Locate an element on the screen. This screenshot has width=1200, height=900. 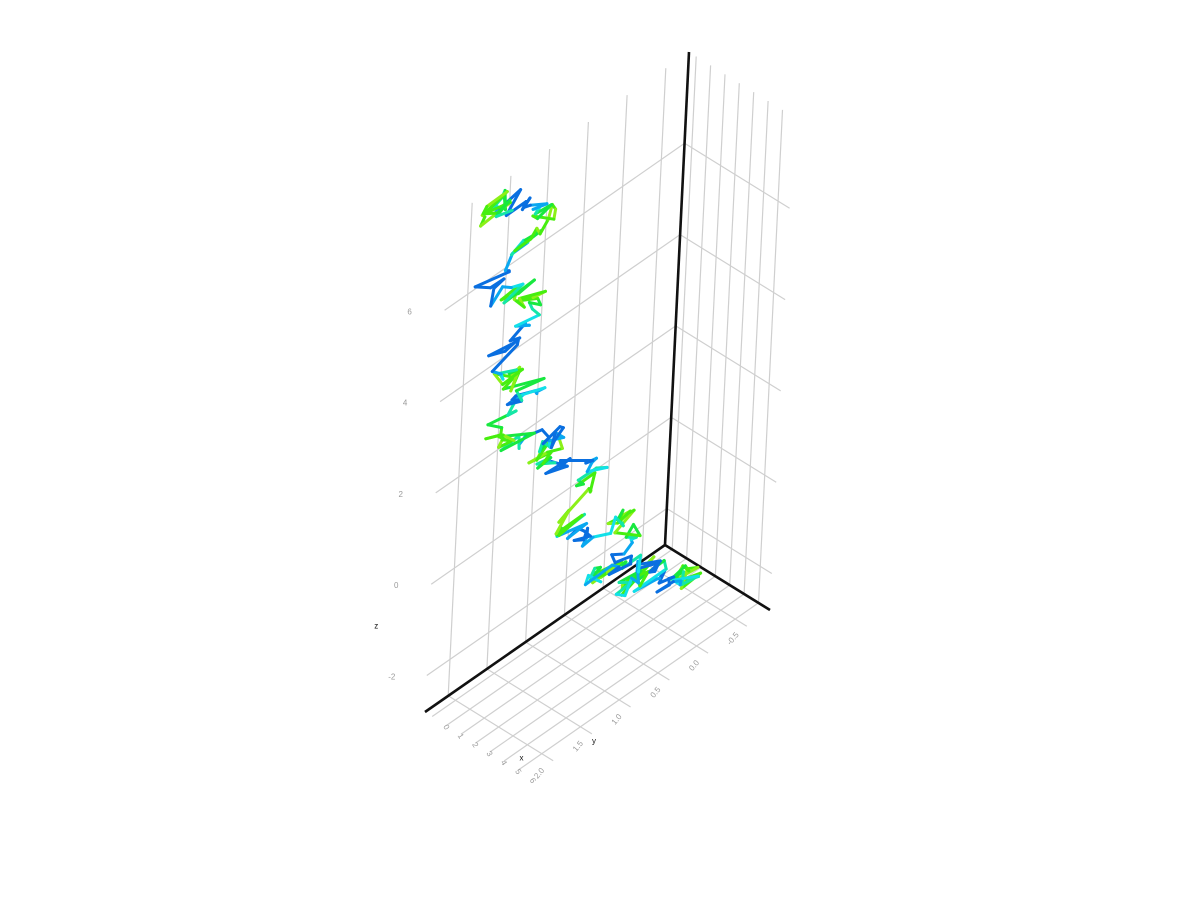
y-tick-label: 0.5 is located at coordinates (655, 692).